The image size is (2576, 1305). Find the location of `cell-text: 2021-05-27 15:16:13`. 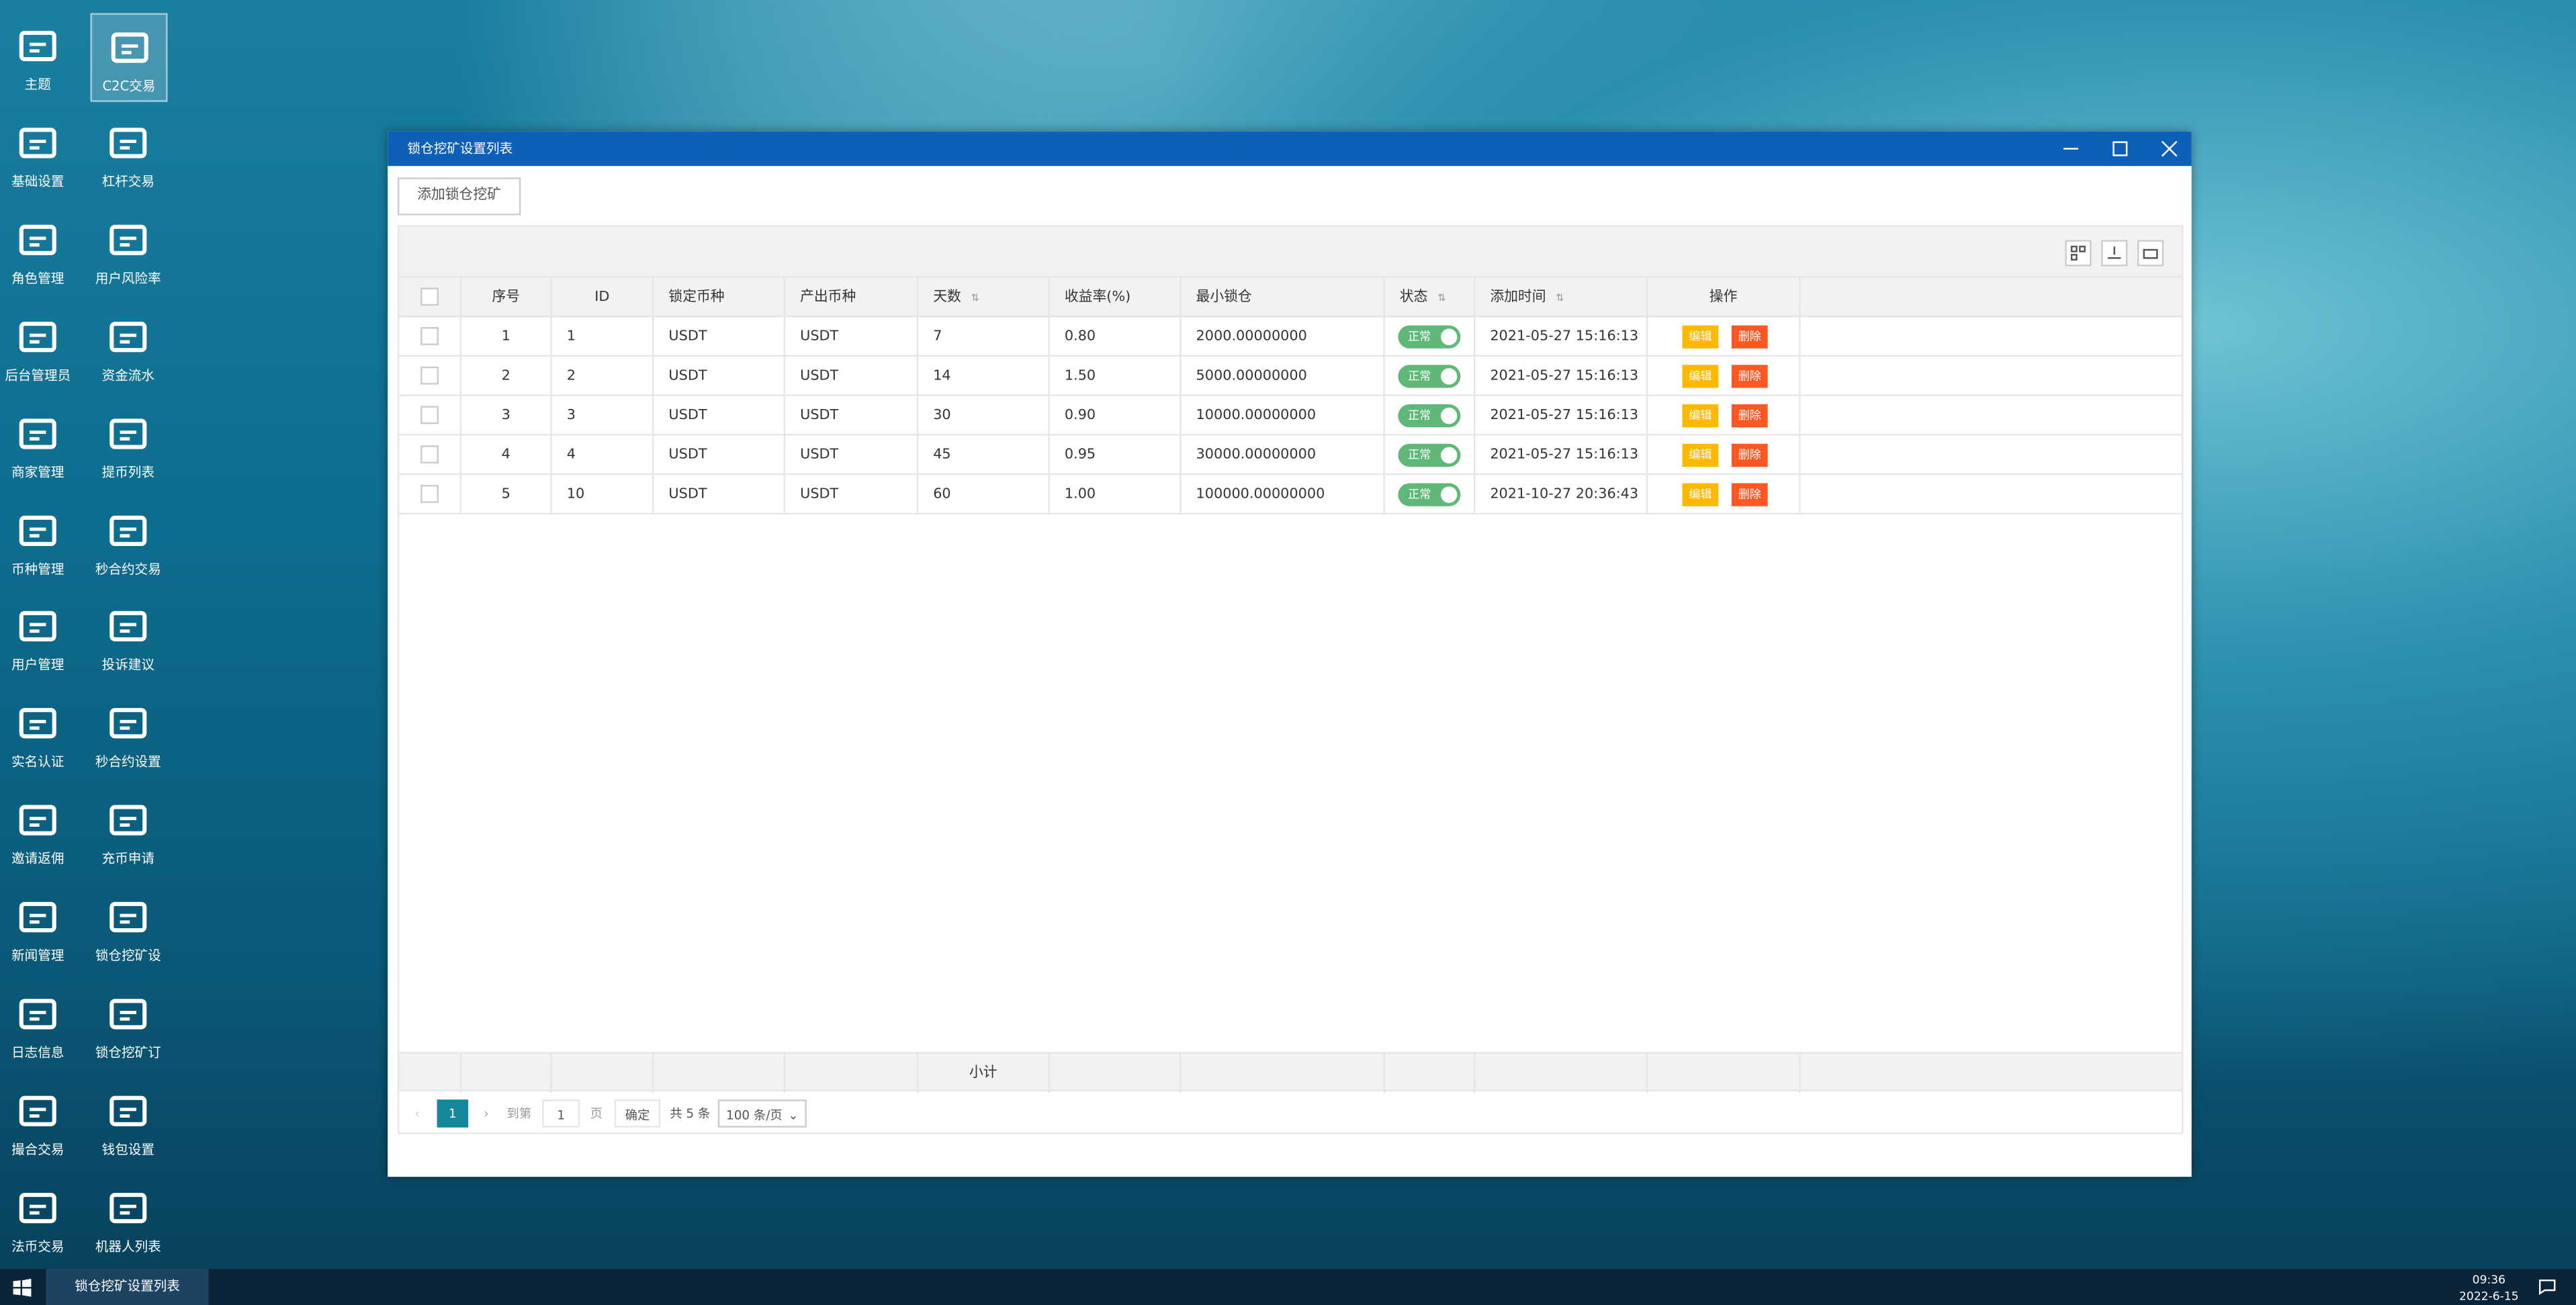

cell-text: 2021-05-27 15:16:13 is located at coordinates (1564, 337).